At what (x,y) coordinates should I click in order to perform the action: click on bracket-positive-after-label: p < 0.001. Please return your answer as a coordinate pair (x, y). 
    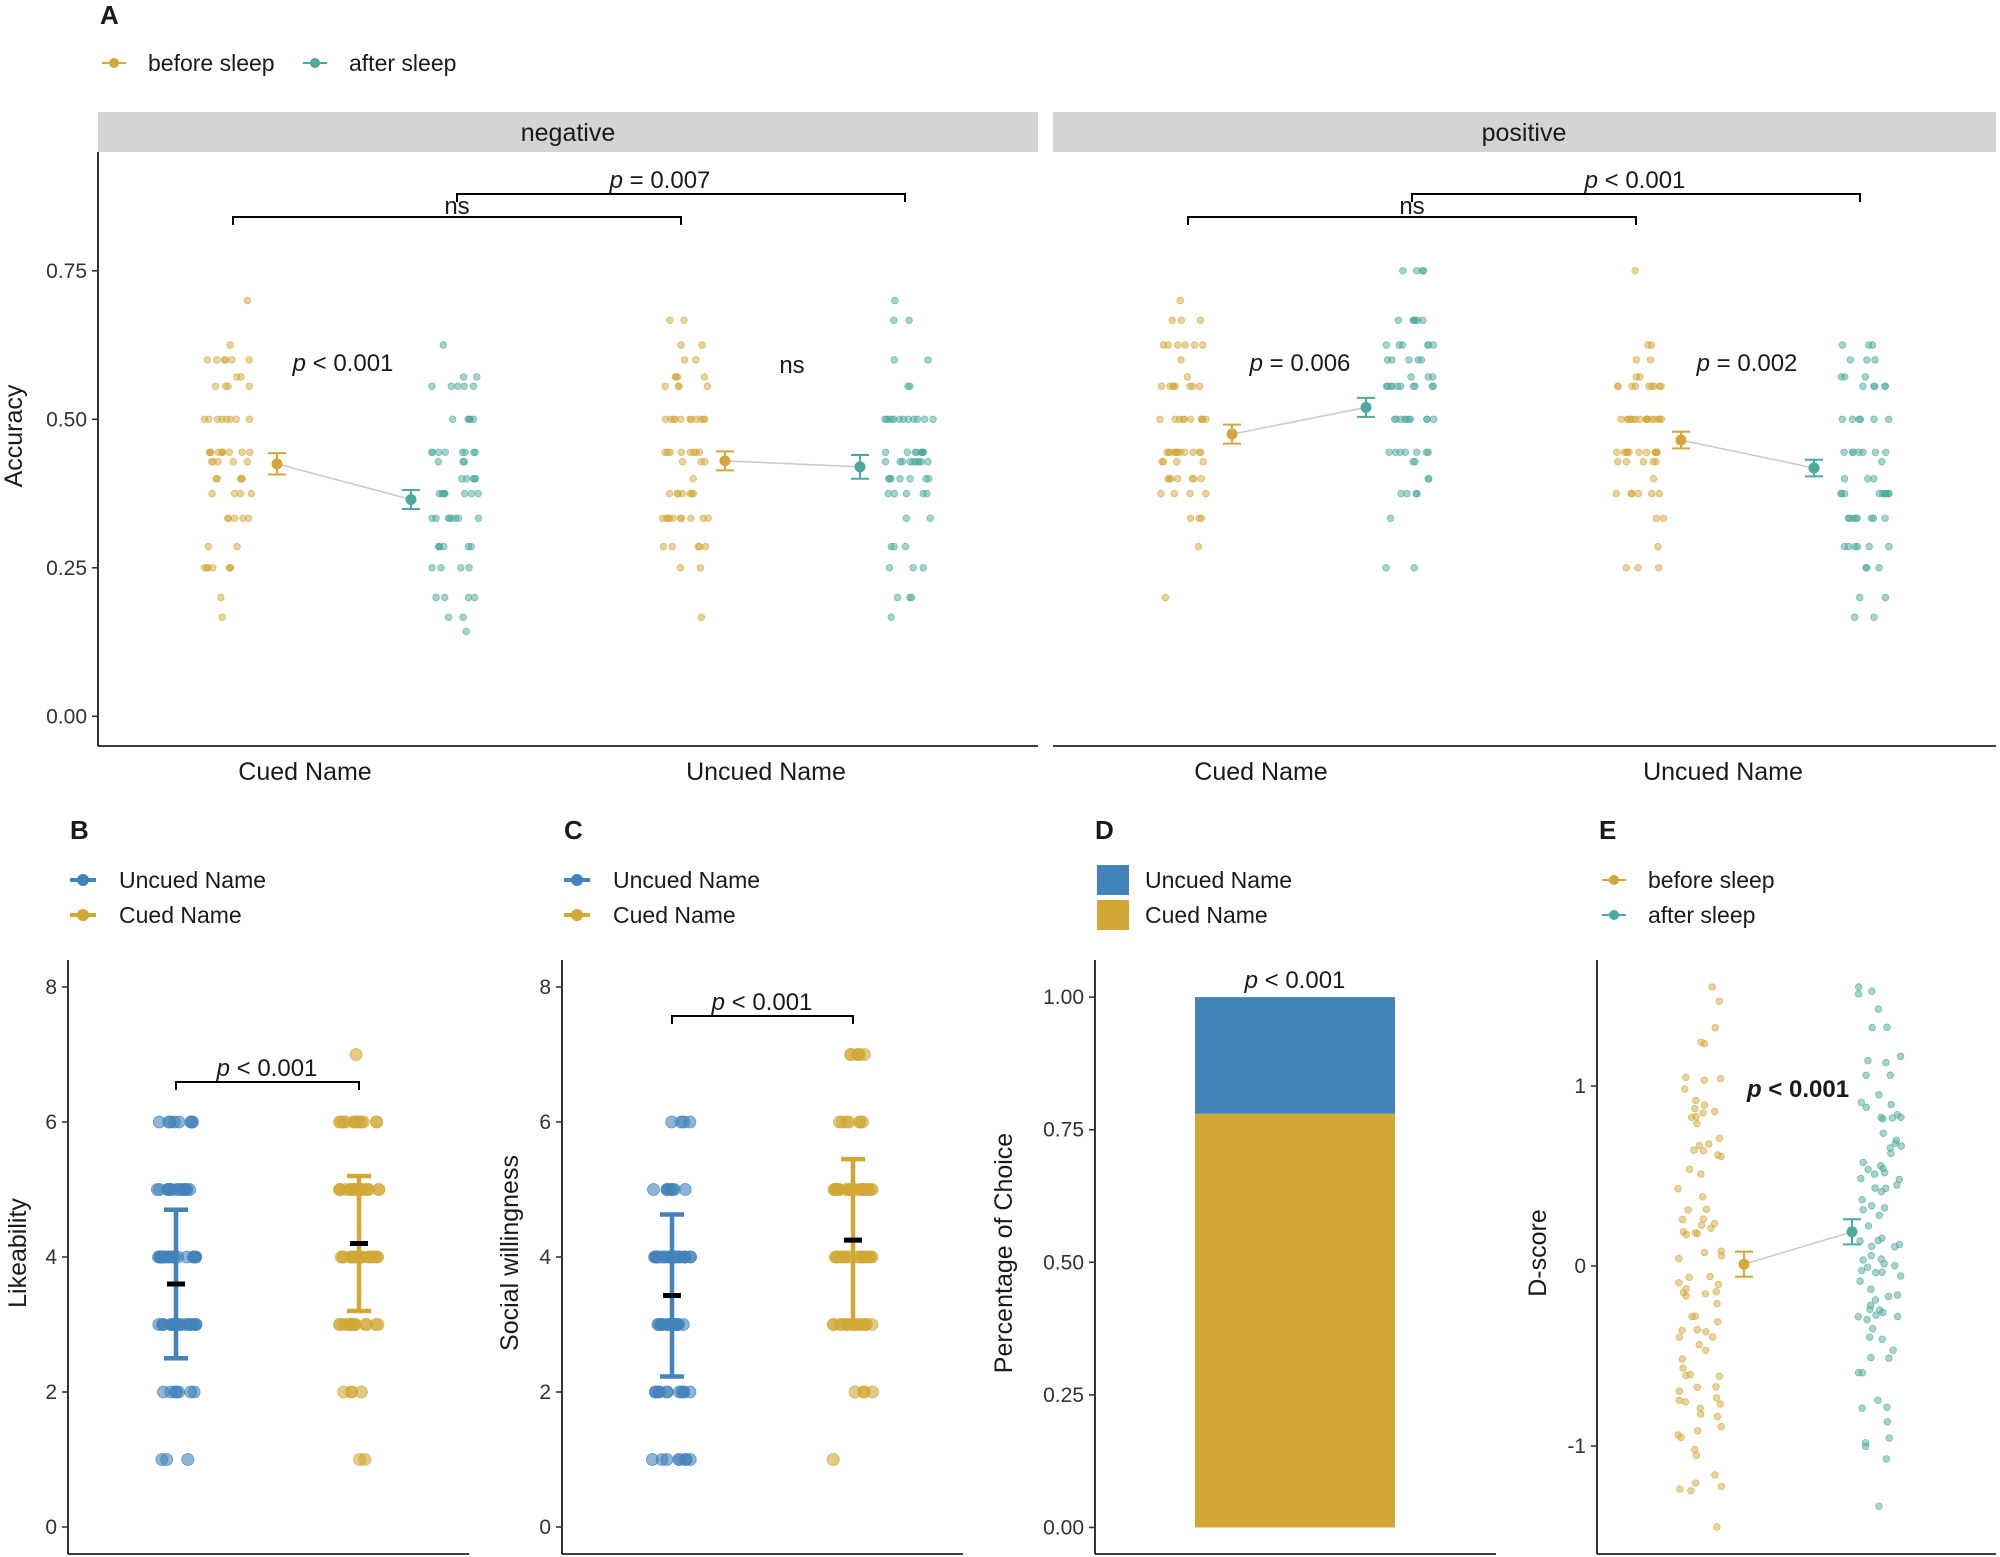
    Looking at the image, I should click on (1635, 180).